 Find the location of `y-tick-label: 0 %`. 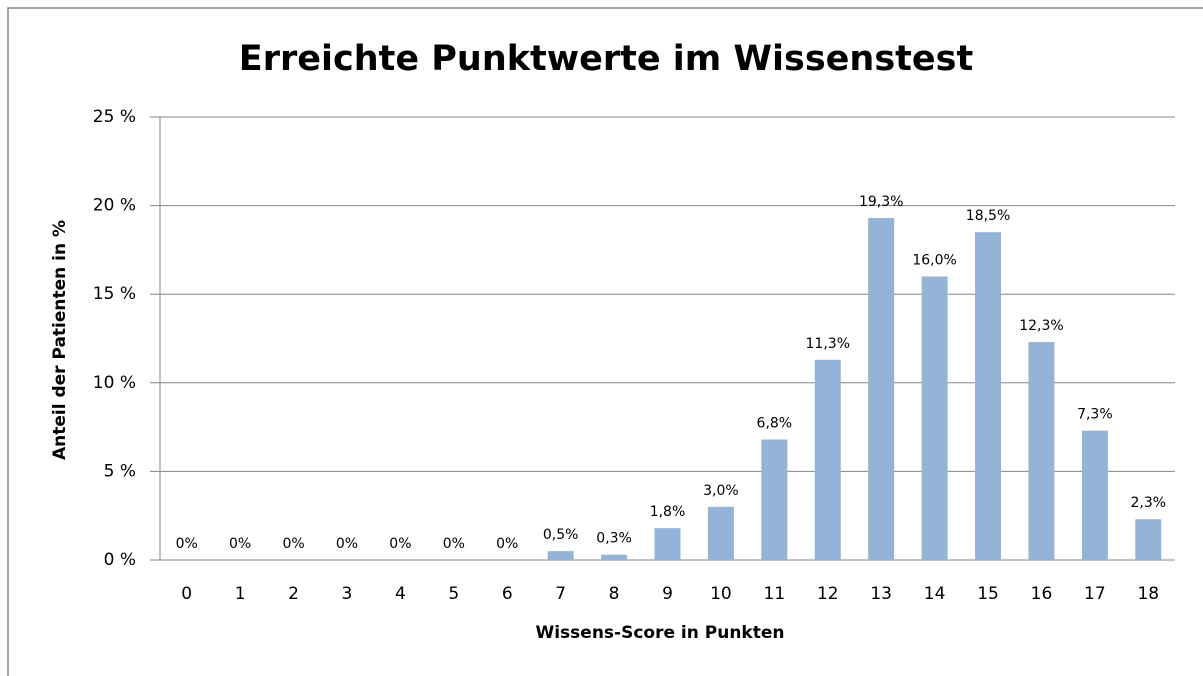

y-tick-label: 0 % is located at coordinates (120, 560).